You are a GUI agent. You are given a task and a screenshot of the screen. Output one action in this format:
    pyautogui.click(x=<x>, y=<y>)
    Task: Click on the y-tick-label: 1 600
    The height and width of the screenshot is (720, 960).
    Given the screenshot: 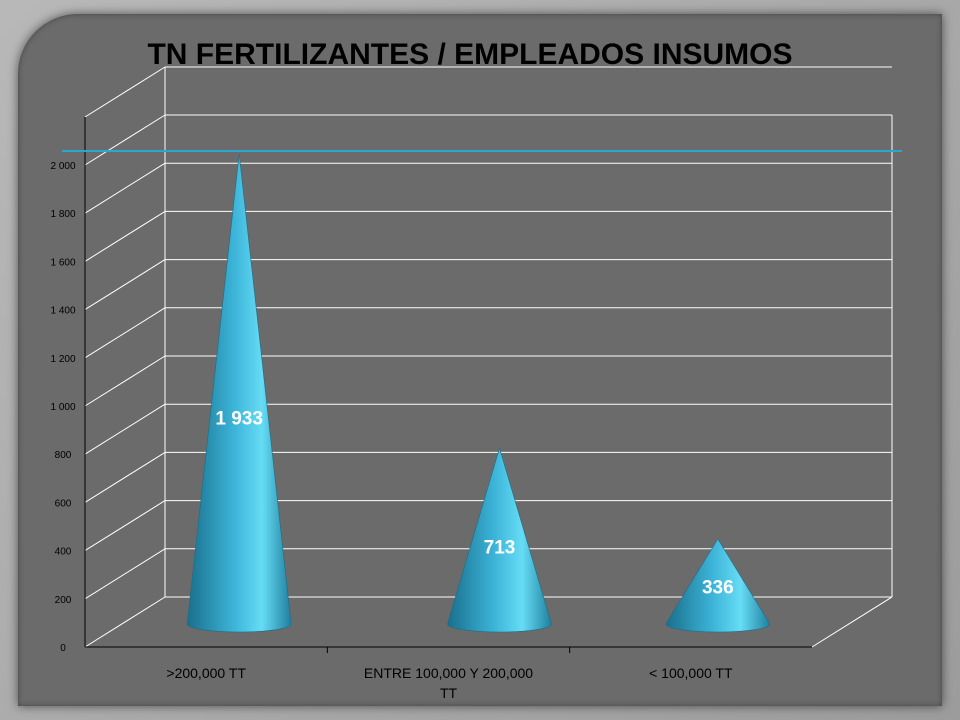 What is the action you would take?
    pyautogui.click(x=62, y=262)
    